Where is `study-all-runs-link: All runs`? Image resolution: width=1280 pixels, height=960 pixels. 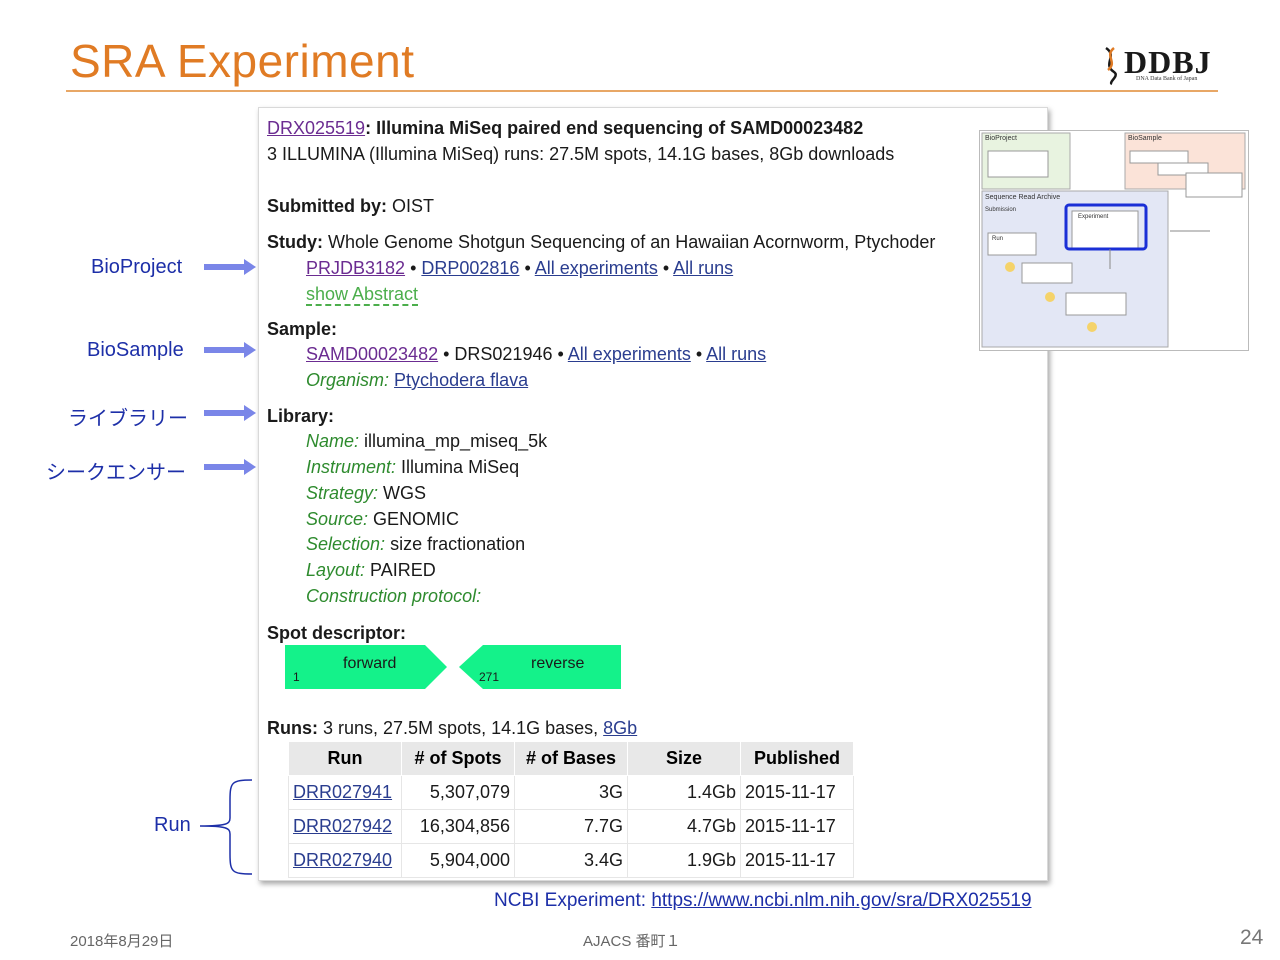 study-all-runs-link: All runs is located at coordinates (703, 268).